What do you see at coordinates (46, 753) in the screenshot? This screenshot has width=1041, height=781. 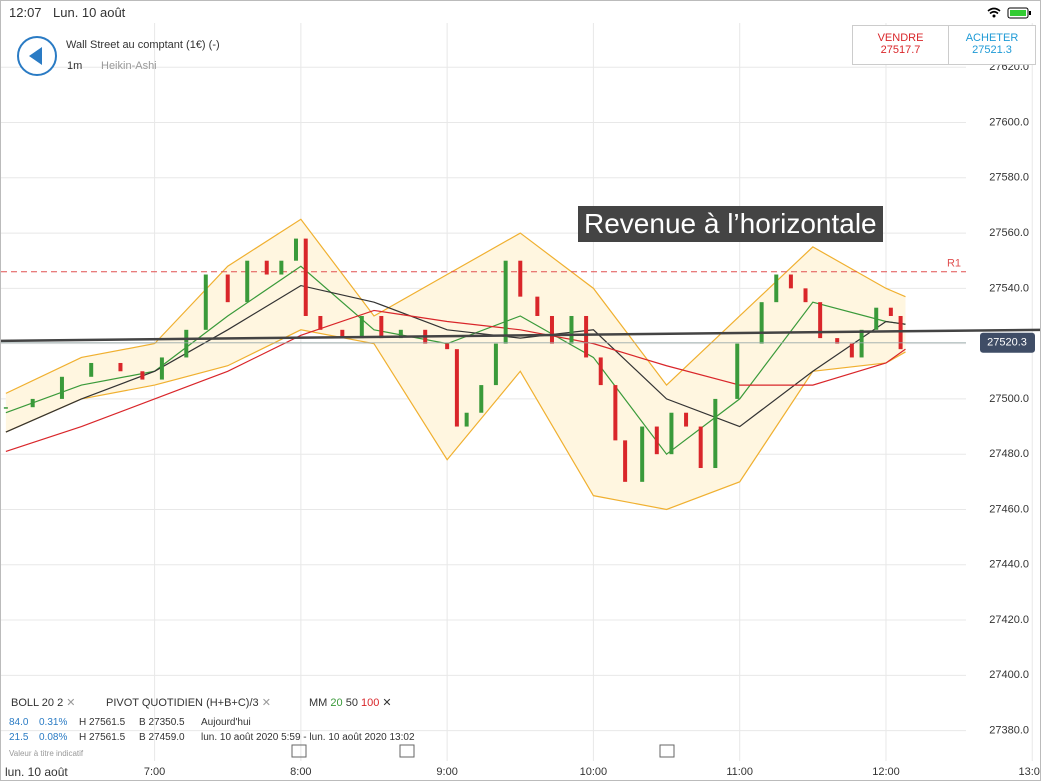 I see `disclaimer: Valeur à titre indicatif` at bounding box center [46, 753].